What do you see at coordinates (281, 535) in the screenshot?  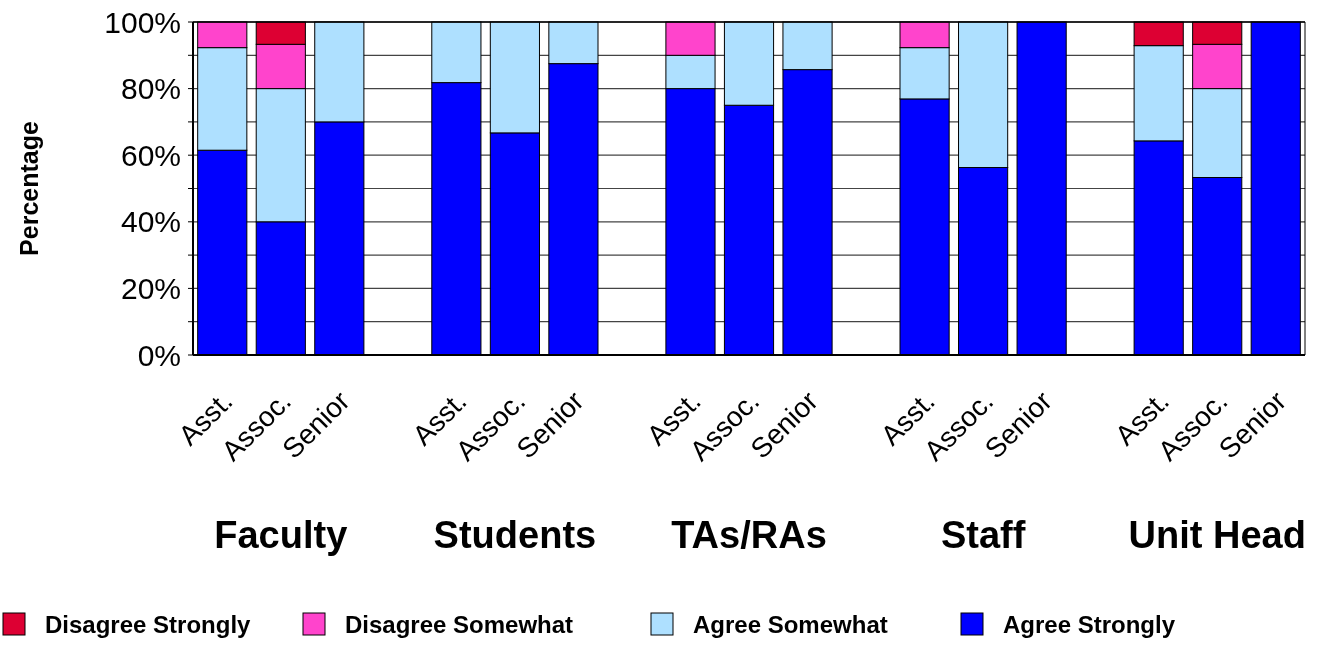 I see `text: Faculty` at bounding box center [281, 535].